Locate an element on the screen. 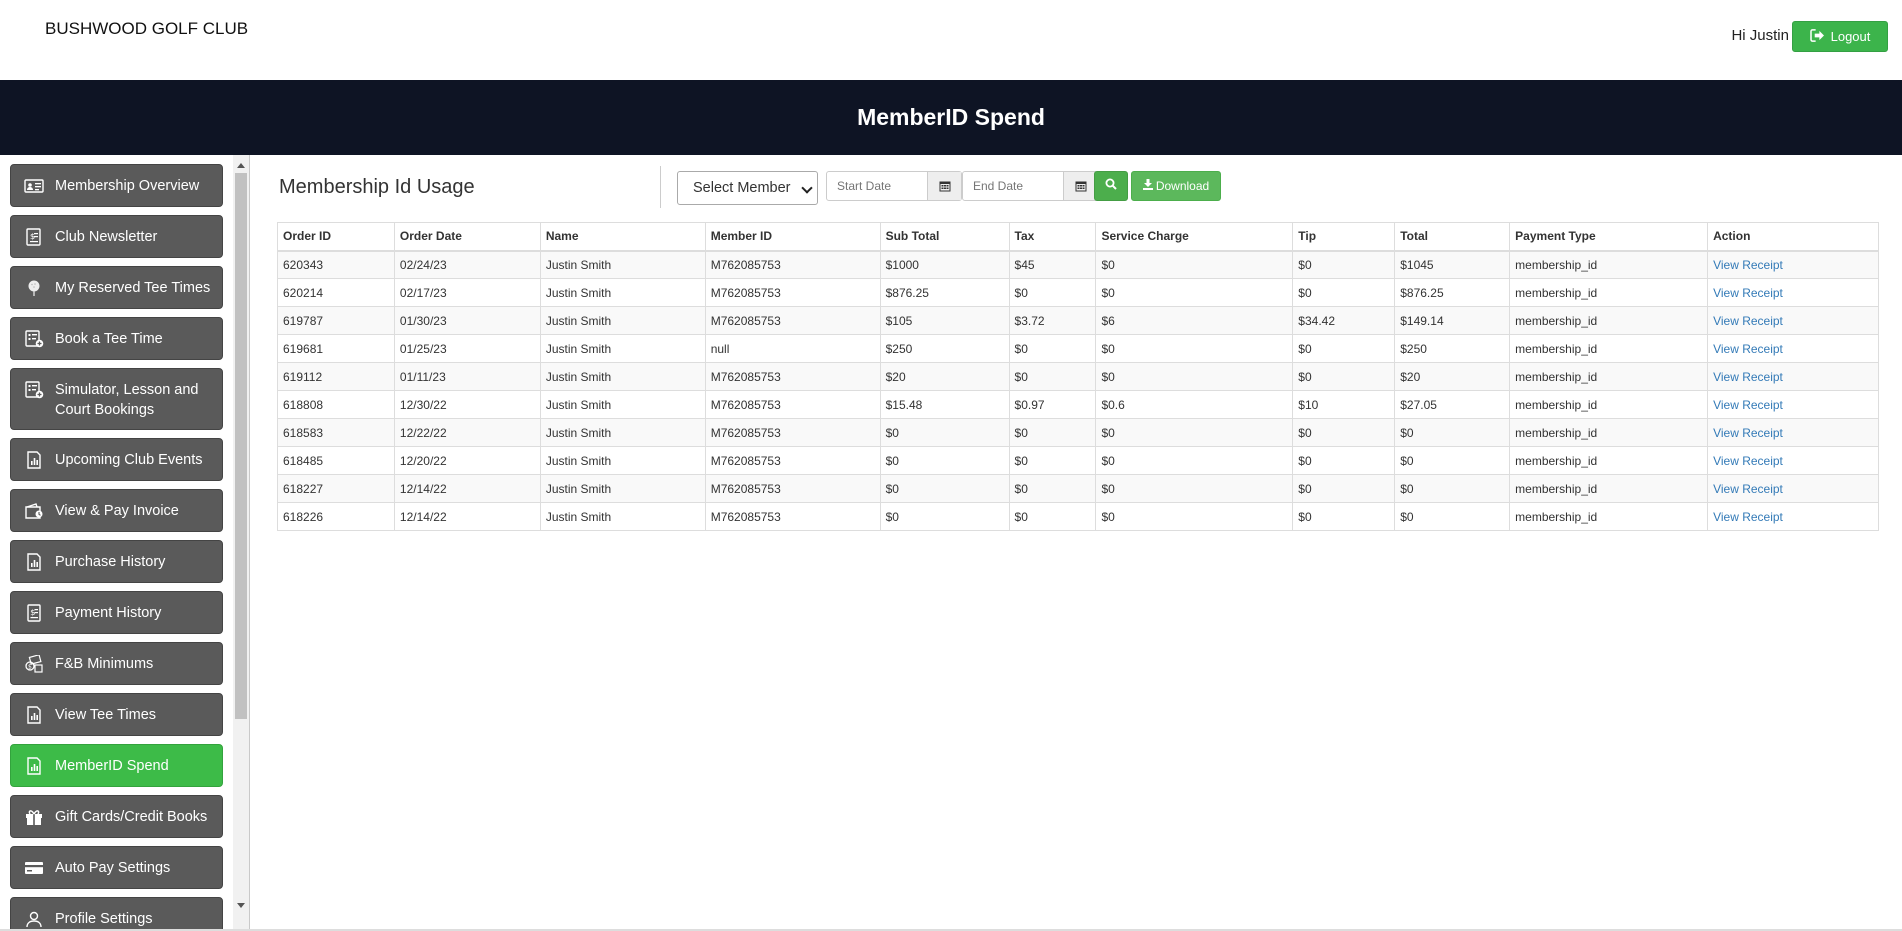  sidebar-item-payment-history: $ Payment History is located at coordinates (116, 612).